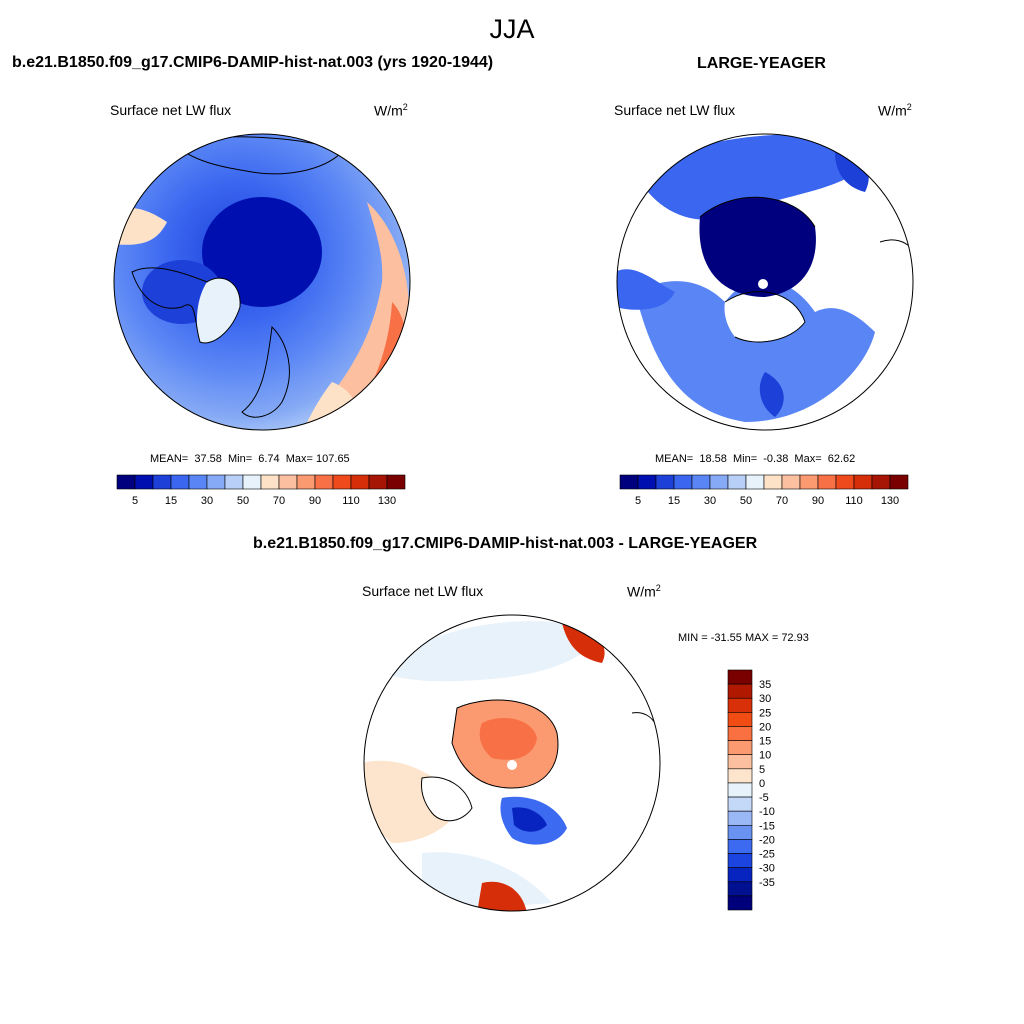  I want to click on panel2-field-atlantic, so click(755, 350).